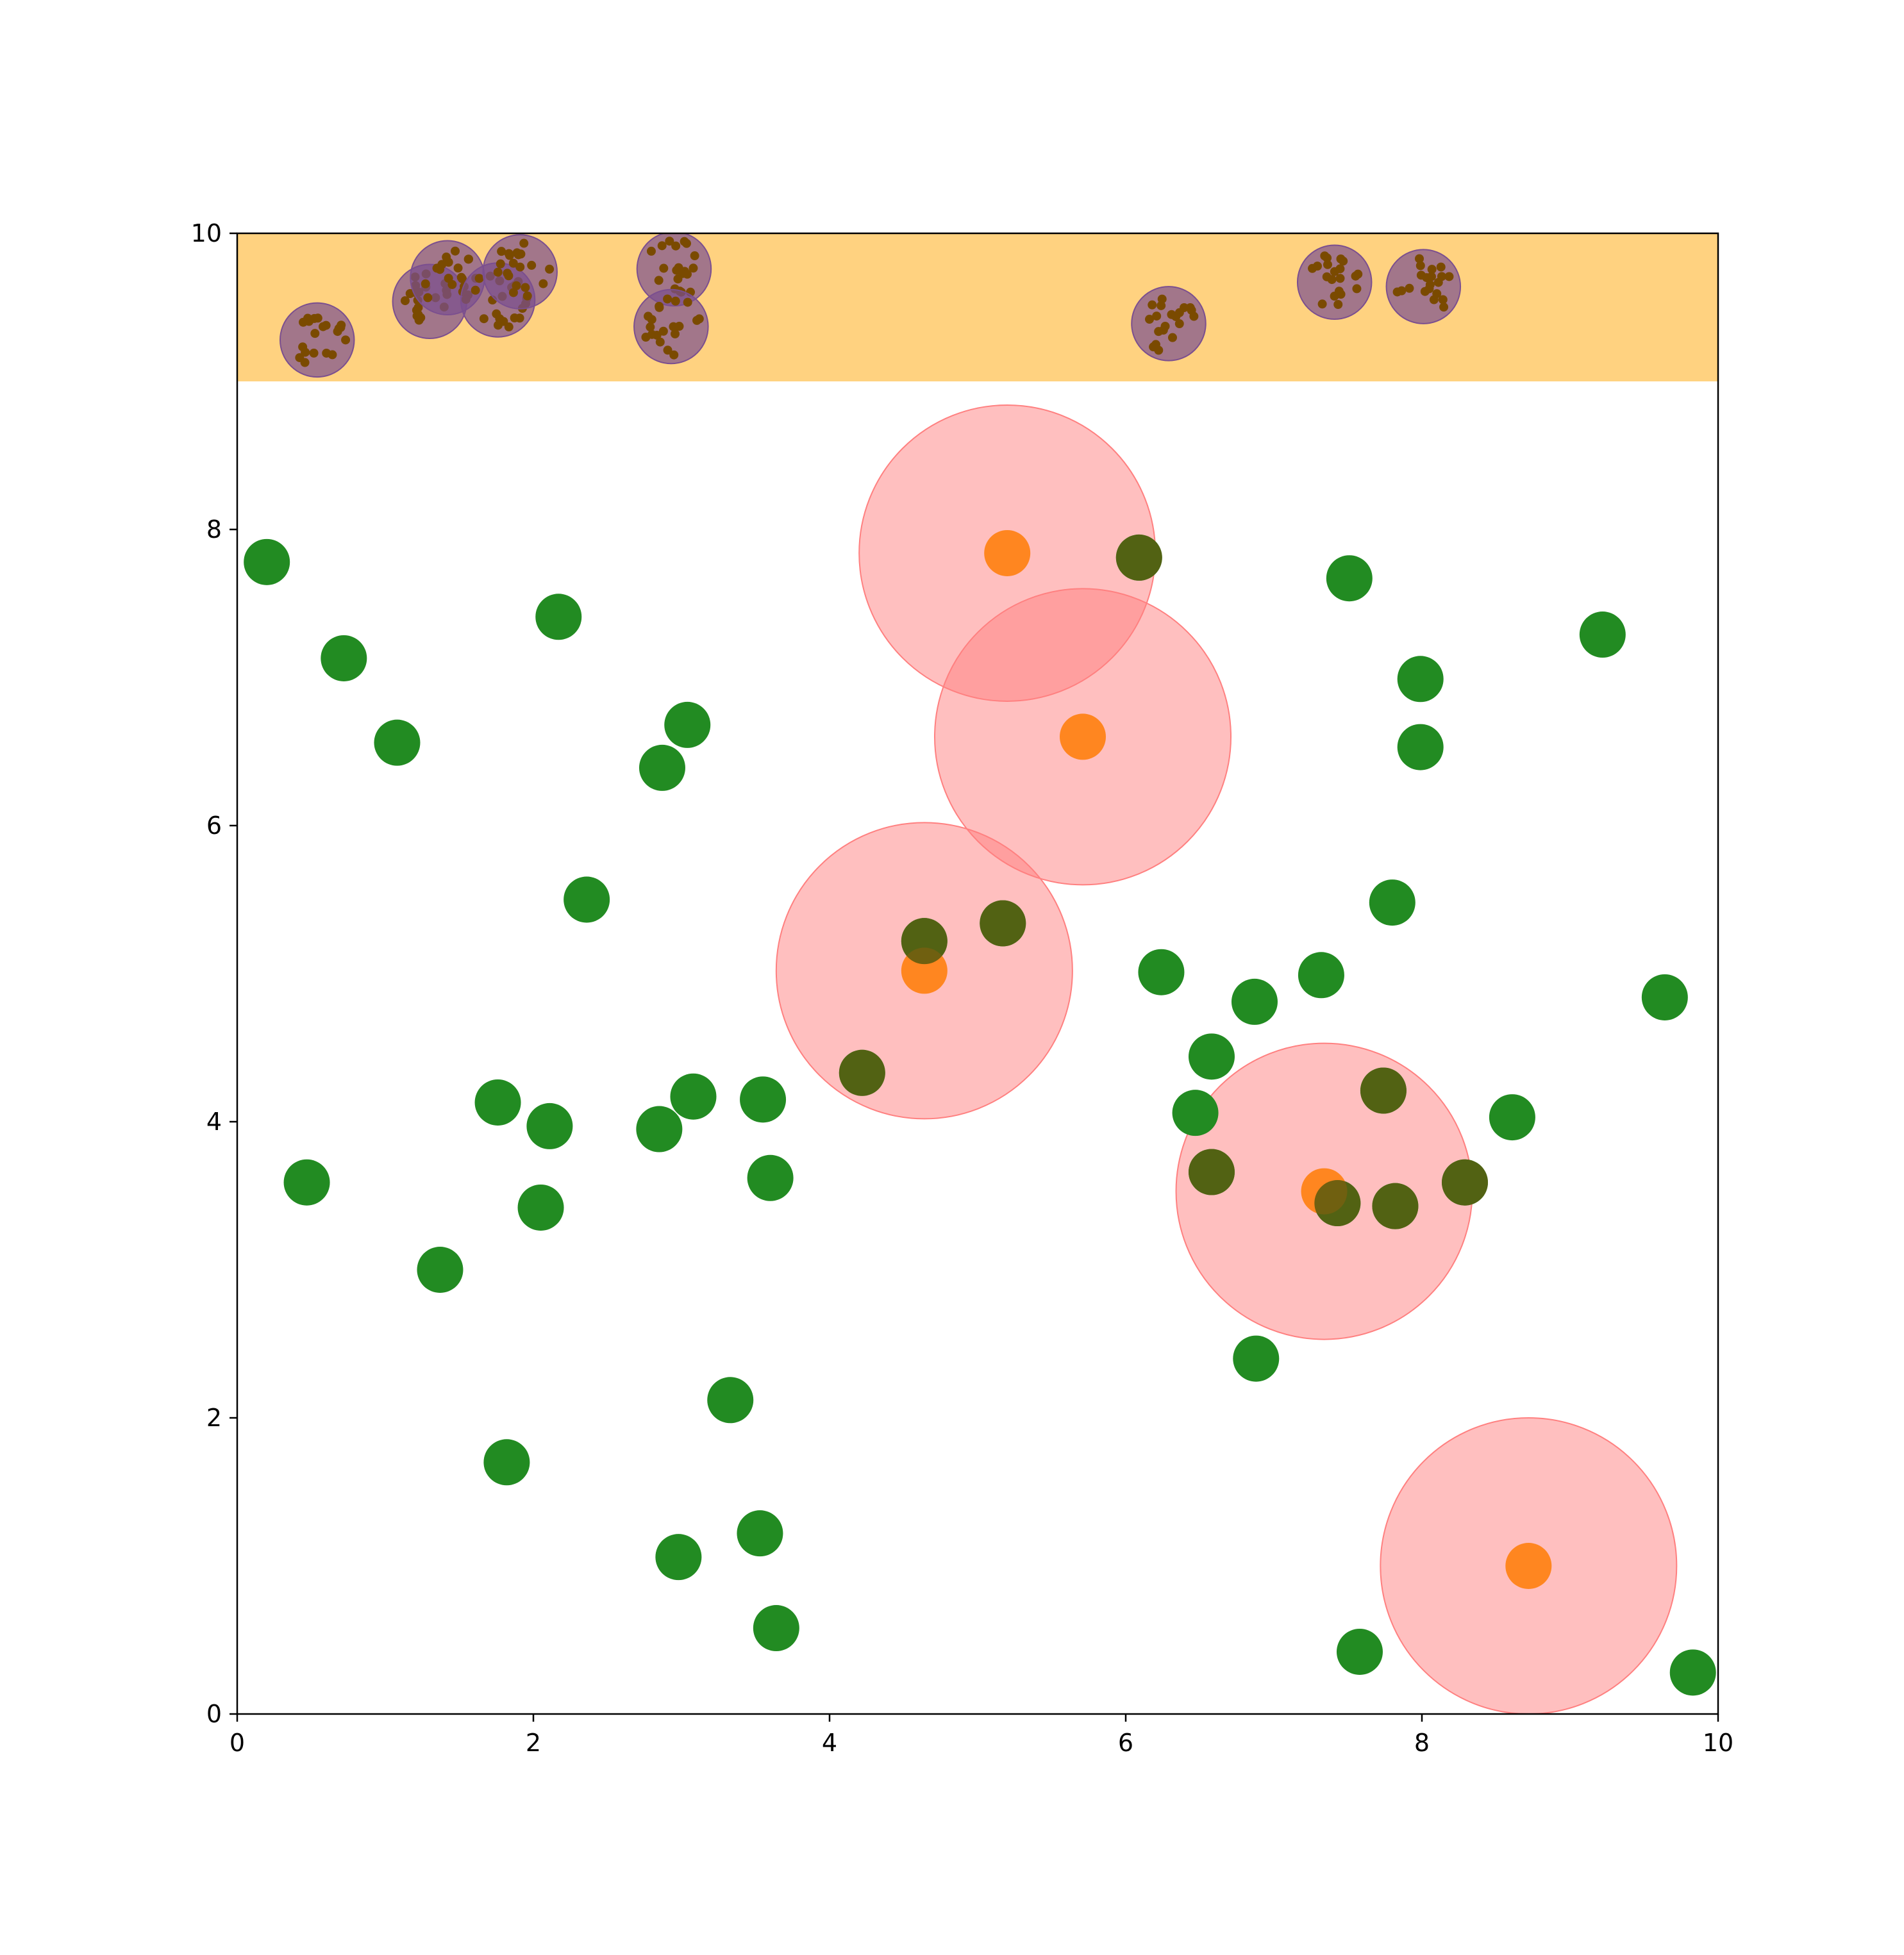 This screenshot has width=1904, height=1955. I want to click on y-tick-label: 10, so click(206, 233).